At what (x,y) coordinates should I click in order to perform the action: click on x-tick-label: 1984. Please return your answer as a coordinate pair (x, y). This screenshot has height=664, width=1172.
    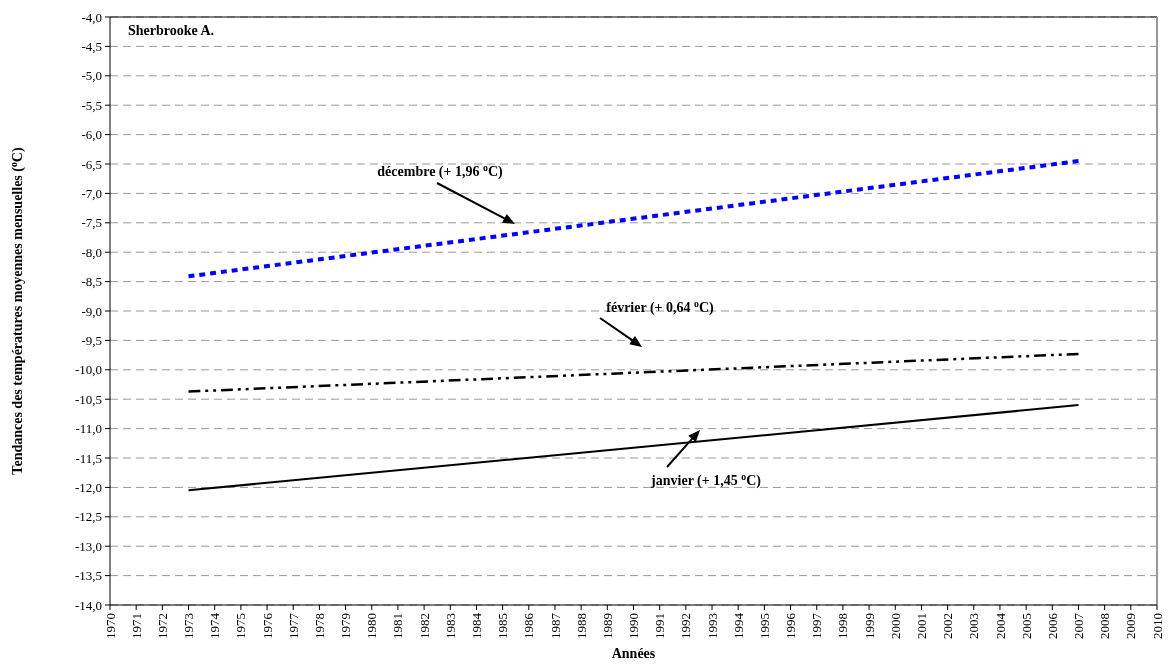
    Looking at the image, I should click on (476, 625).